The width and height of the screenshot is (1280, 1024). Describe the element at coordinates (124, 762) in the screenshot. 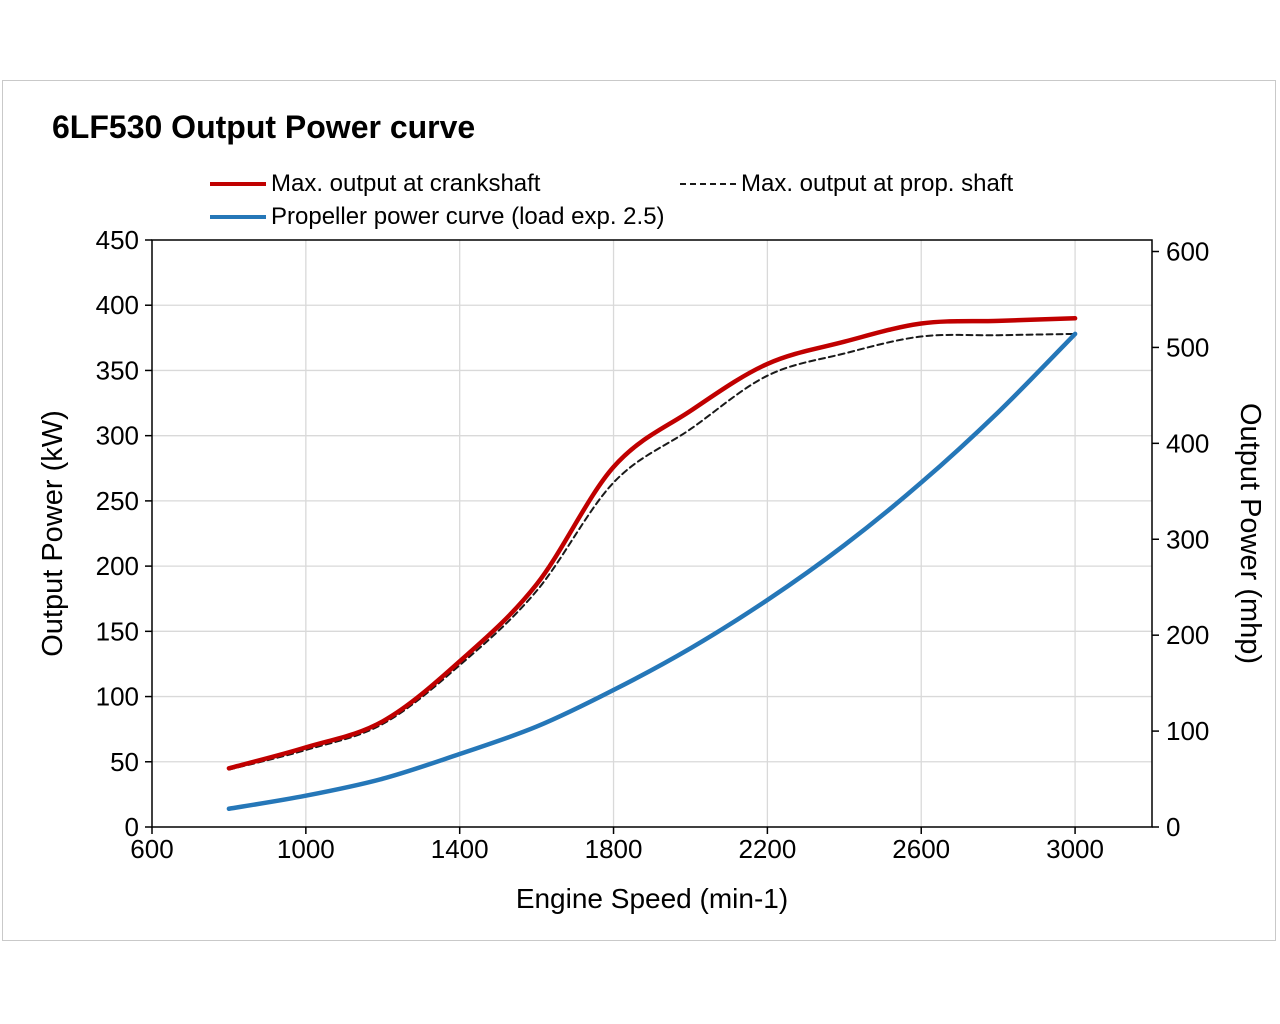

I see `y-left-tick-label: 50` at that location.